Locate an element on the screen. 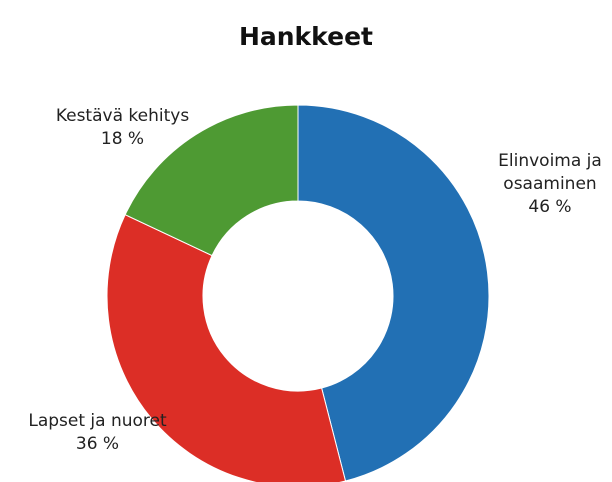 This screenshot has width=612, height=482. value-label: 46 % is located at coordinates (550, 207).